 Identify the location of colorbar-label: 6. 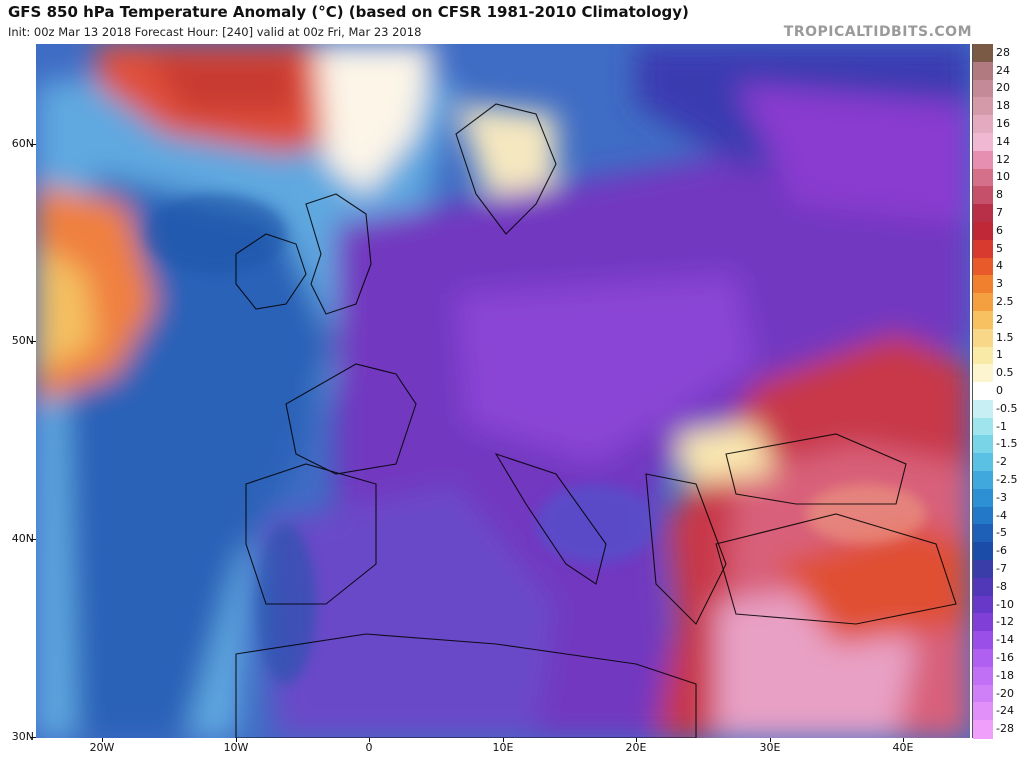
(999, 230).